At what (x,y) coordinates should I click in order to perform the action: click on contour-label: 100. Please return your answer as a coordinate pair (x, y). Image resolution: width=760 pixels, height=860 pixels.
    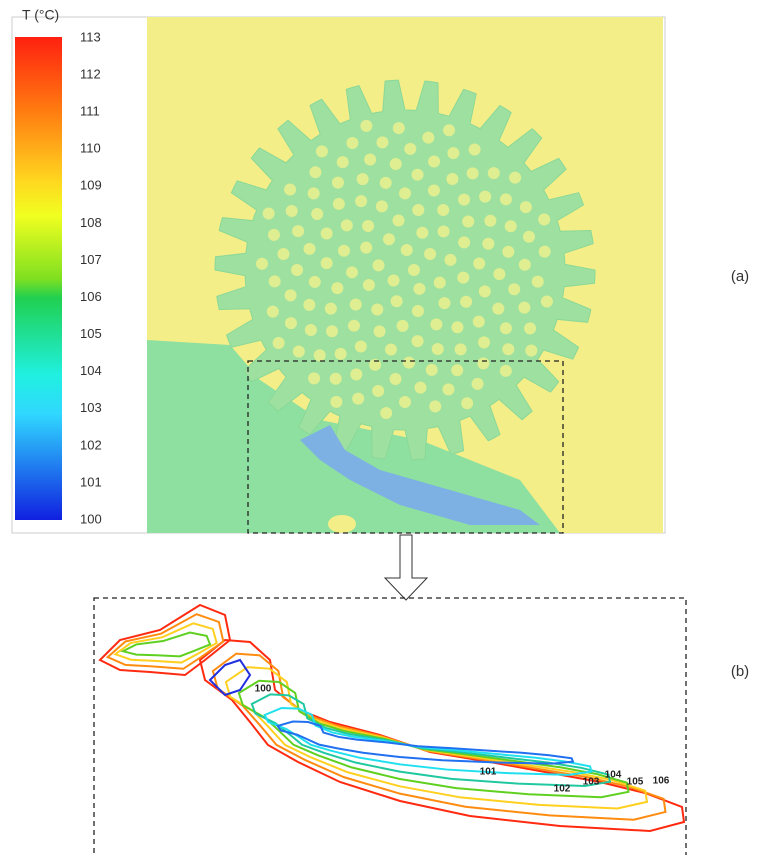
    Looking at the image, I should click on (263, 689).